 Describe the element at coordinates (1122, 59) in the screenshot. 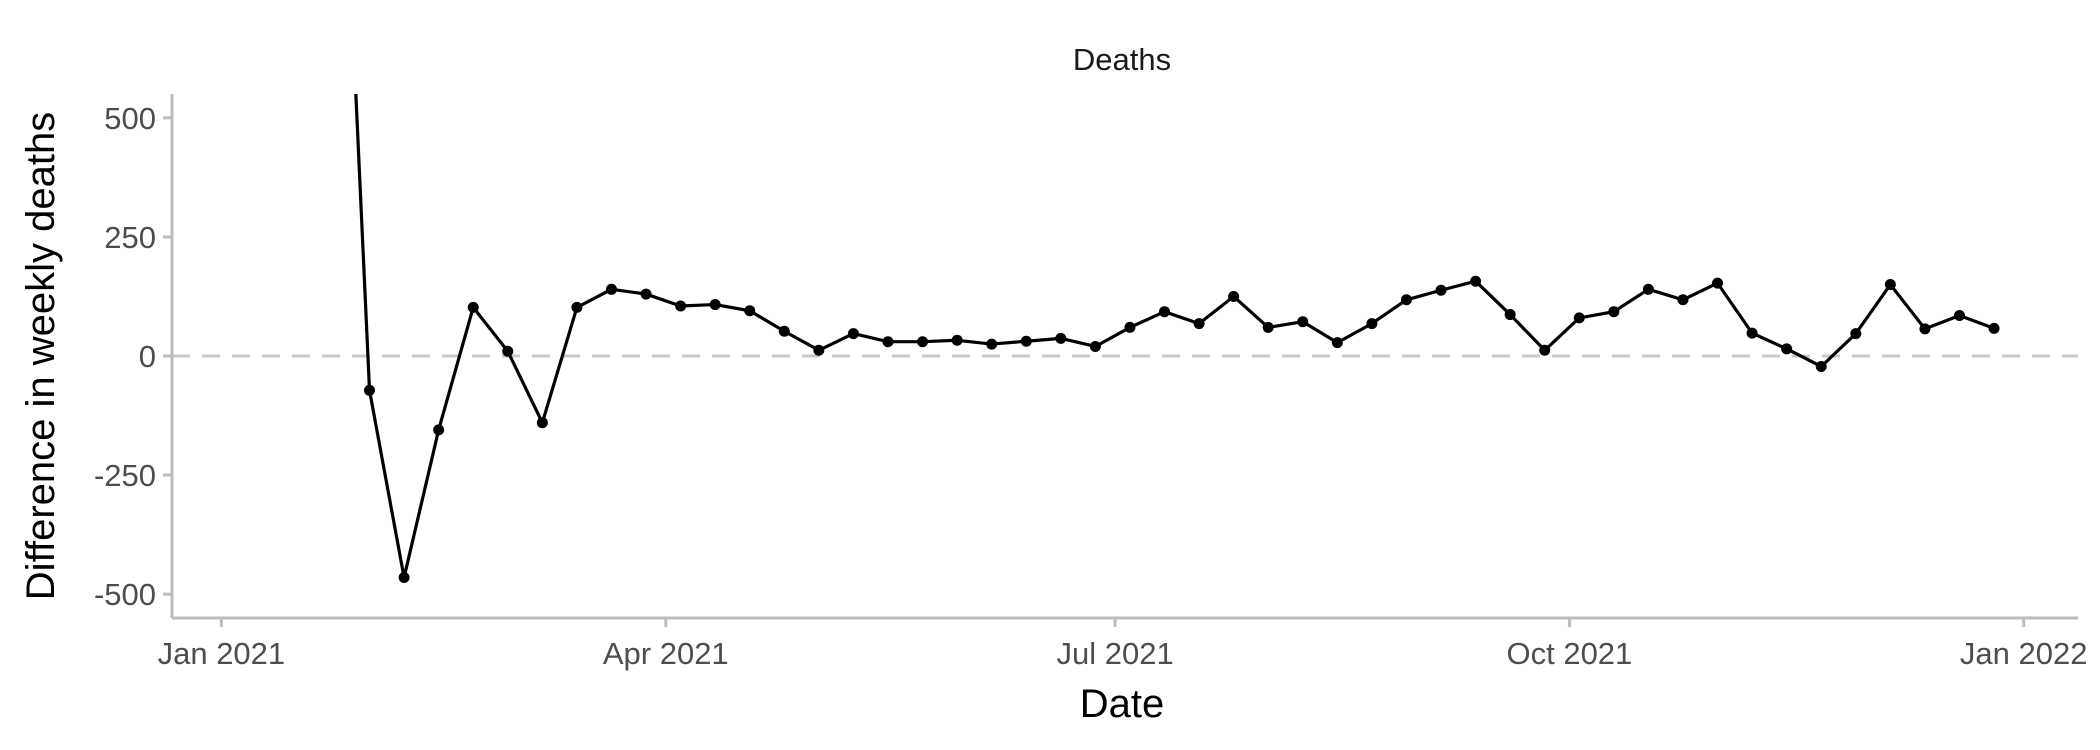

I see `panel-title: Deaths` at that location.